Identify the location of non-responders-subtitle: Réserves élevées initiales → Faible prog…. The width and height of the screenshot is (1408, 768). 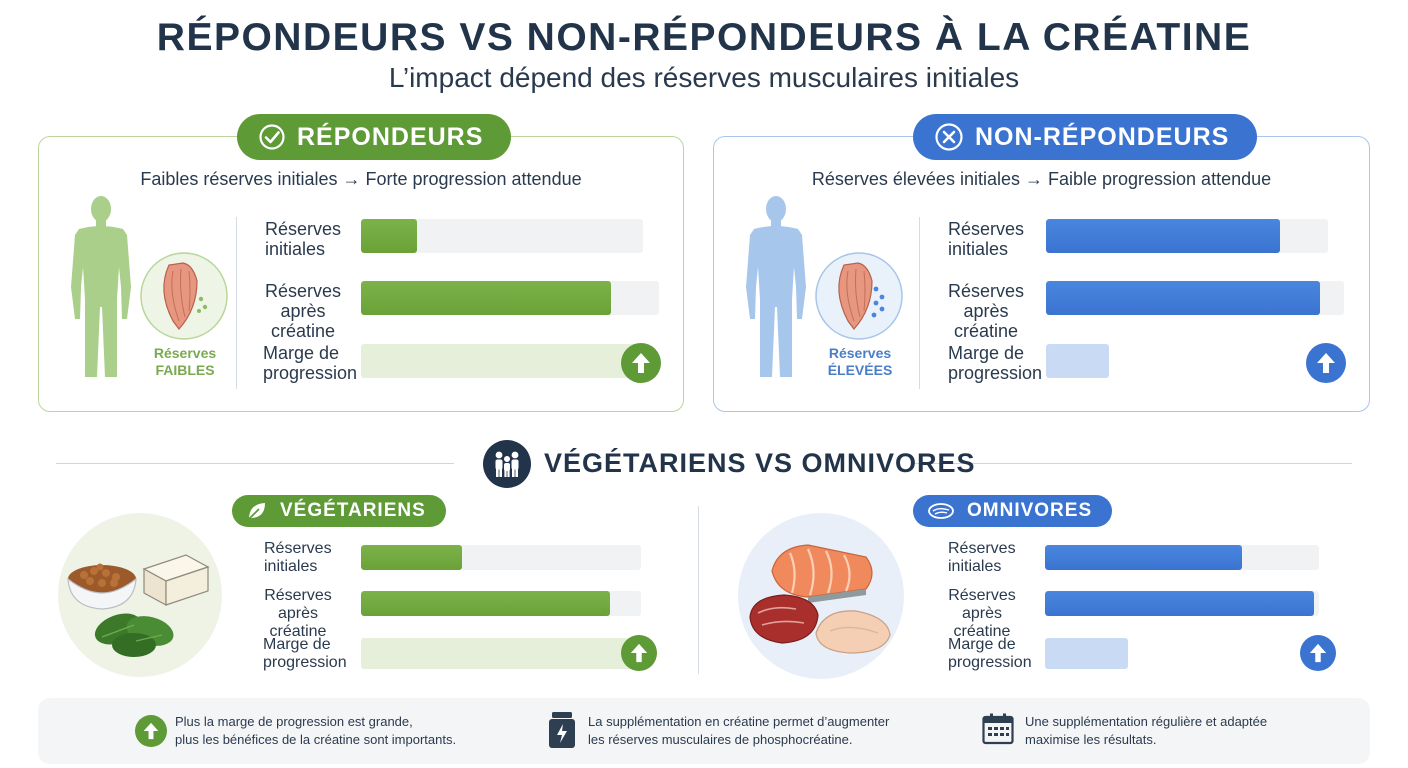
(1041, 179).